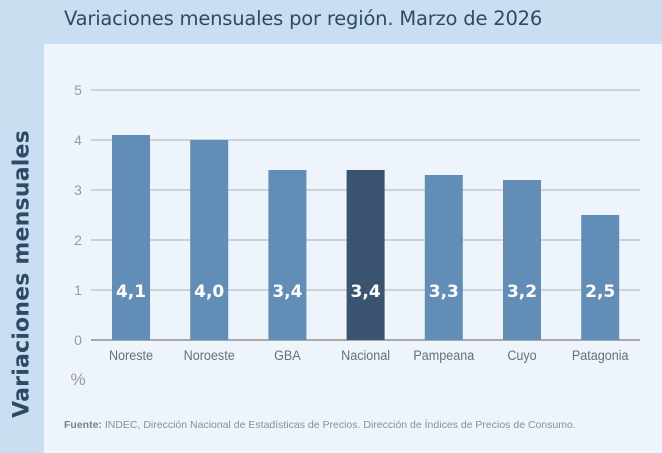  Describe the element at coordinates (78, 290) in the screenshot. I see `y-tick-label: 1` at that location.